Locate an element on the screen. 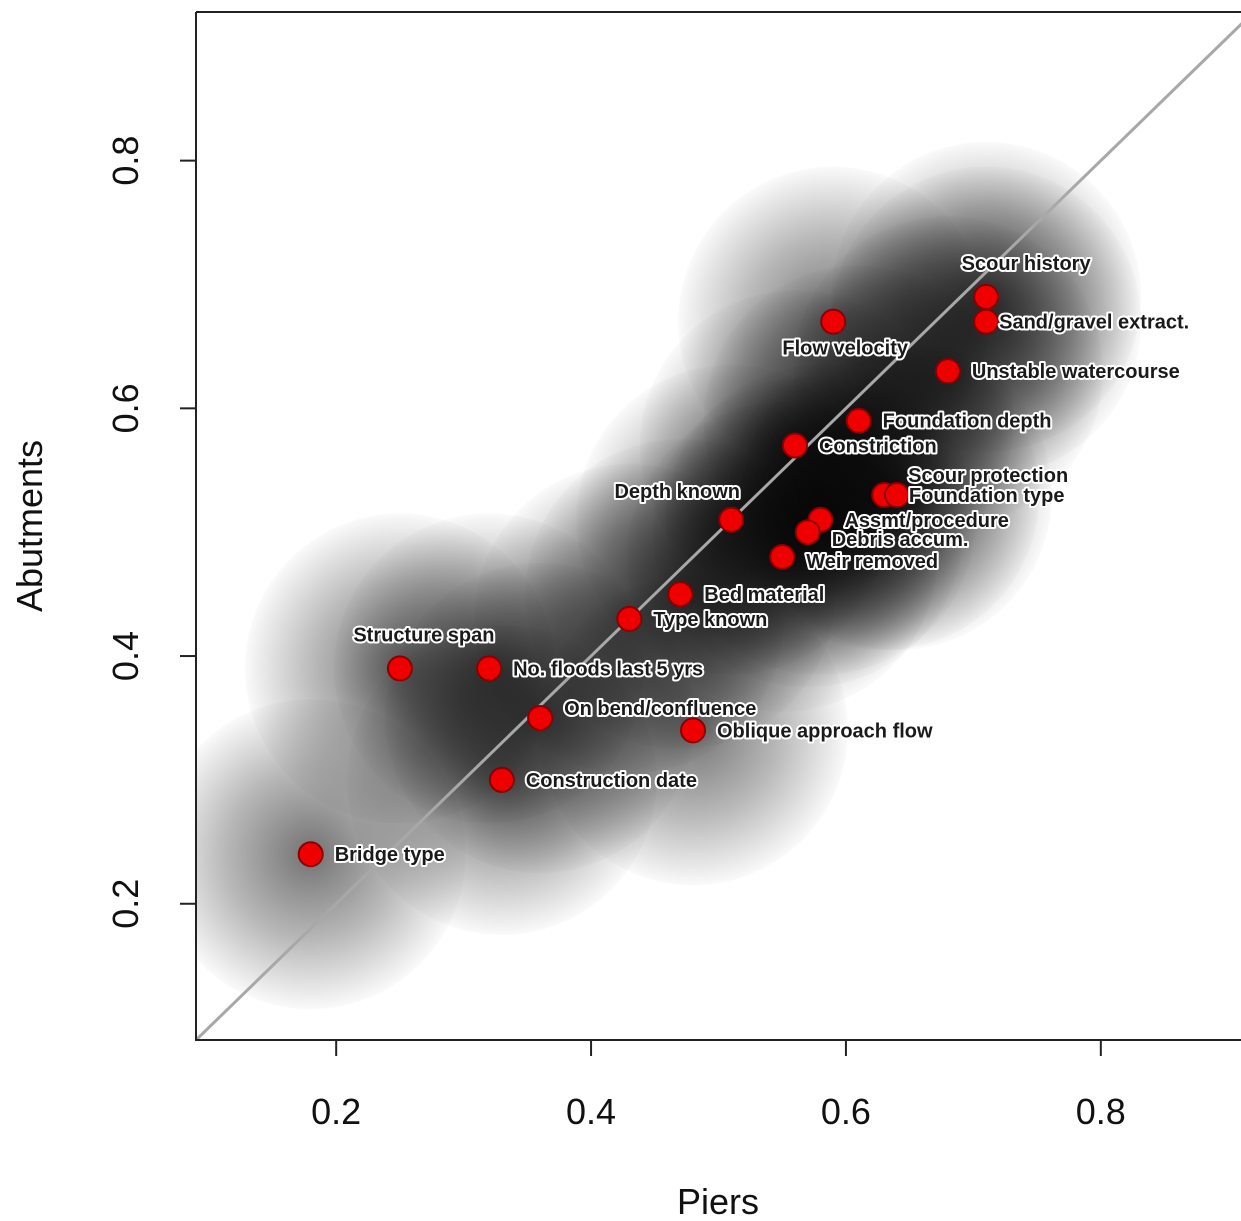  point-type-known is located at coordinates (629, 618).